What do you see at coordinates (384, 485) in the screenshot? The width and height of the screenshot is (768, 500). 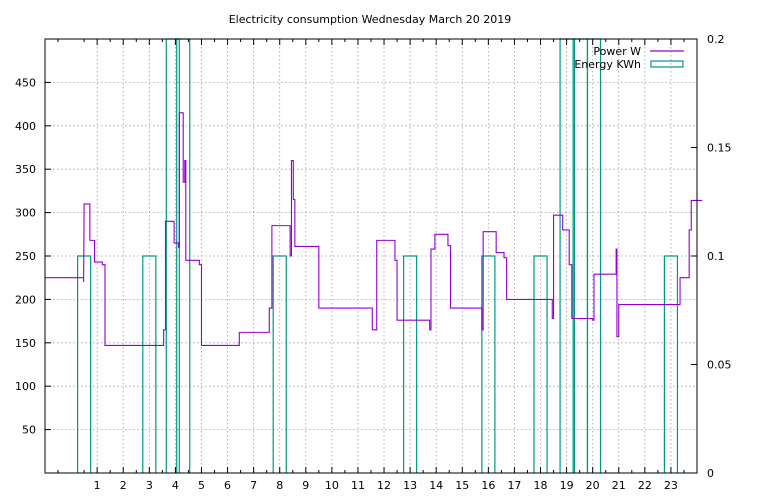 I see `x-tick-label: 12` at bounding box center [384, 485].